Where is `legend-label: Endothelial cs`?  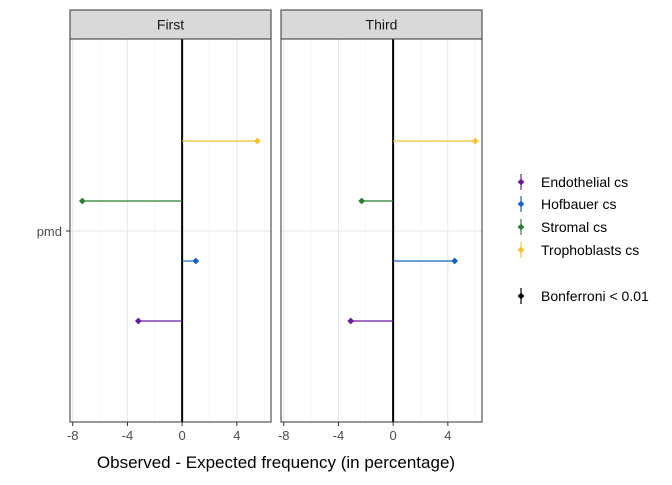 legend-label: Endothelial cs is located at coordinates (584, 182).